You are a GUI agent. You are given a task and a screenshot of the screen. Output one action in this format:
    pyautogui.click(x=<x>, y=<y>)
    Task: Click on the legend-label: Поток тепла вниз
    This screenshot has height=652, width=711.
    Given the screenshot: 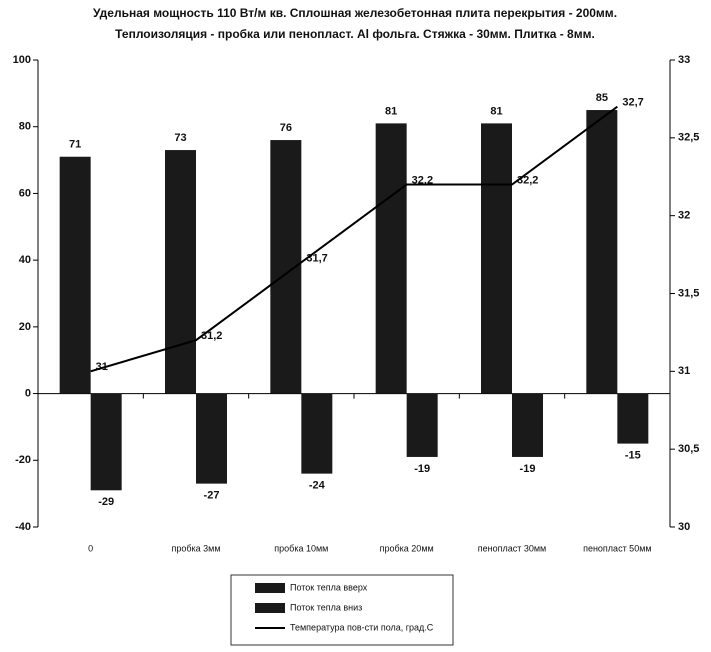 What is the action you would take?
    pyautogui.click(x=326, y=607)
    